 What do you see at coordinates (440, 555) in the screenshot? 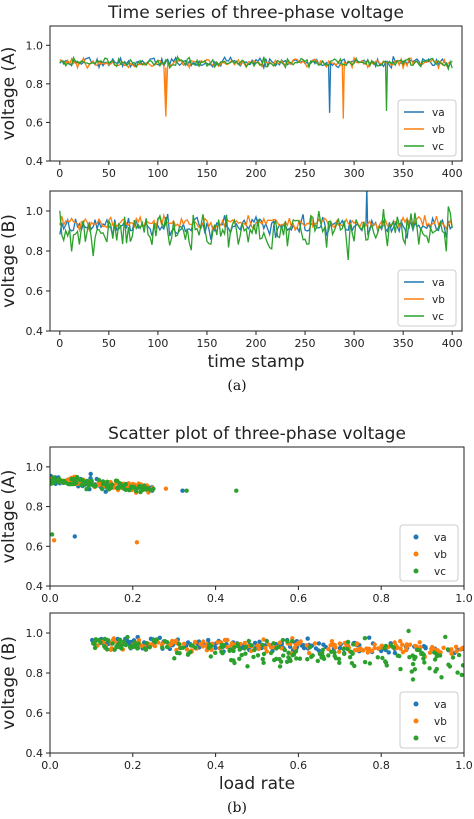
I see `legend-label-vb: vb` at bounding box center [440, 555].